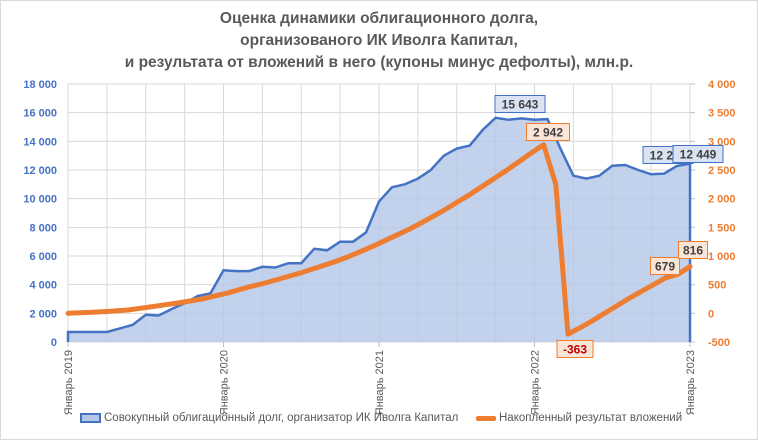 Image resolution: width=758 pixels, height=440 pixels. I want to click on label-result-last-box, so click(693, 250).